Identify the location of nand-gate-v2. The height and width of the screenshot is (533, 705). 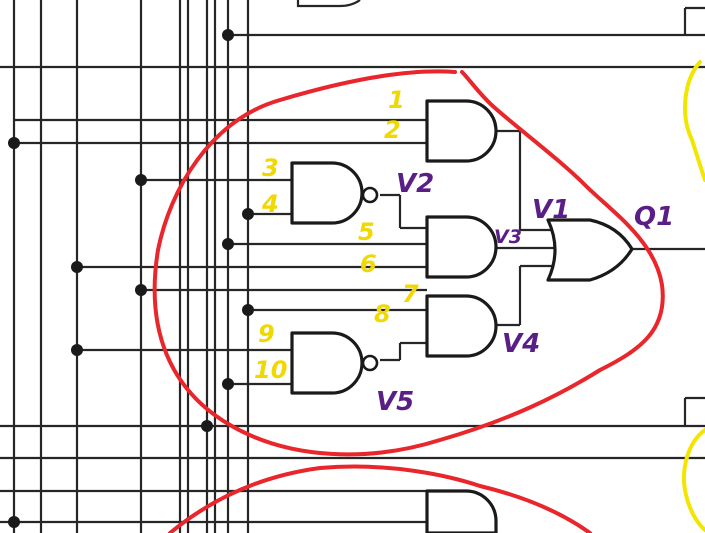
(334, 193).